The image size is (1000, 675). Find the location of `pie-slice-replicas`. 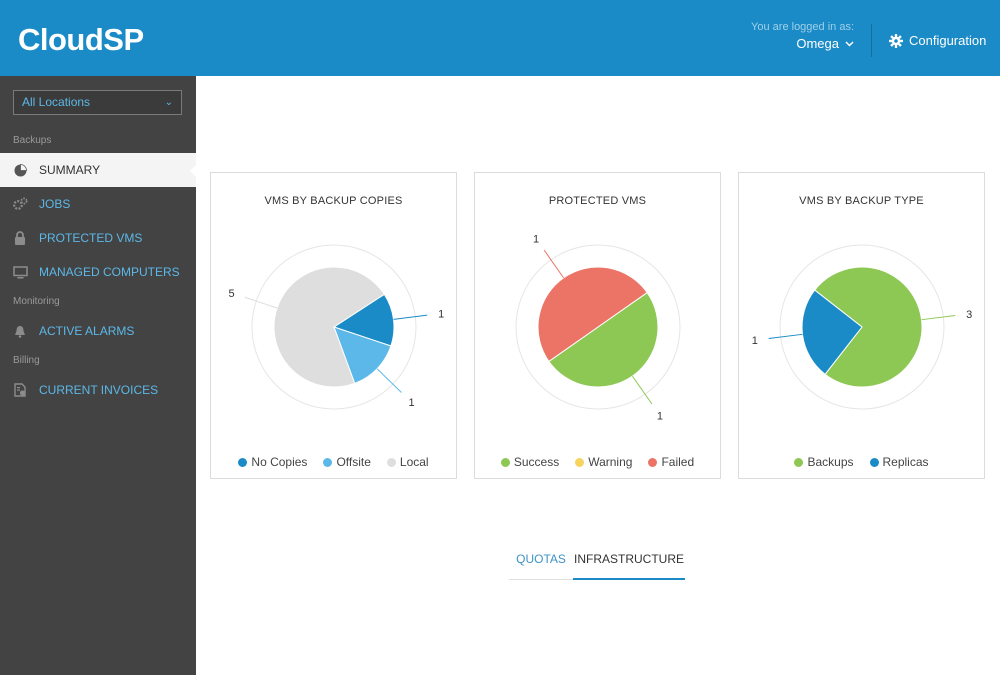

pie-slice-replicas is located at coordinates (832, 332).